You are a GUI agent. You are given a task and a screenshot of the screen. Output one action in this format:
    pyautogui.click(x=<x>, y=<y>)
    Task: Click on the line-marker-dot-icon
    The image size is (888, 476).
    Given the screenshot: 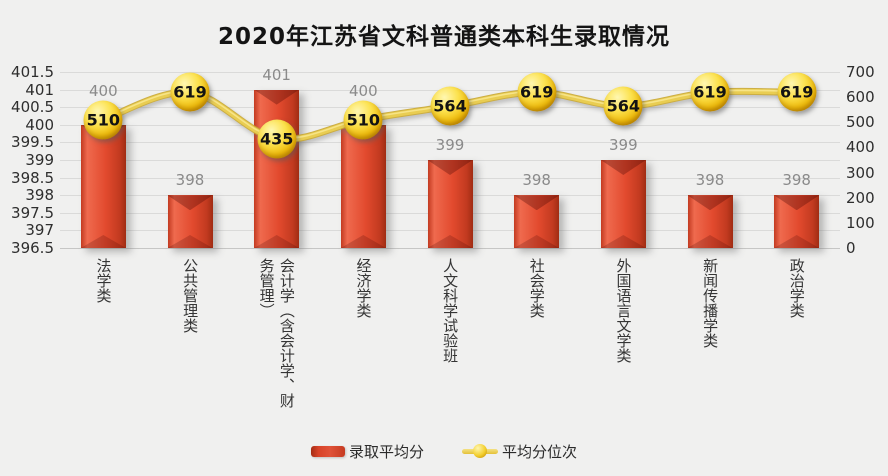 What is the action you would take?
    pyautogui.click(x=480, y=451)
    